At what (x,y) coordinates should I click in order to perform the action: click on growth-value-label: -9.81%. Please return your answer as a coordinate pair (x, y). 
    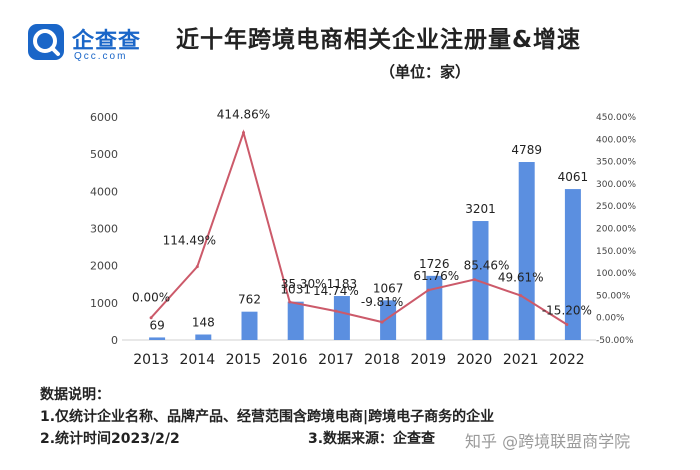
    Looking at the image, I should click on (382, 302).